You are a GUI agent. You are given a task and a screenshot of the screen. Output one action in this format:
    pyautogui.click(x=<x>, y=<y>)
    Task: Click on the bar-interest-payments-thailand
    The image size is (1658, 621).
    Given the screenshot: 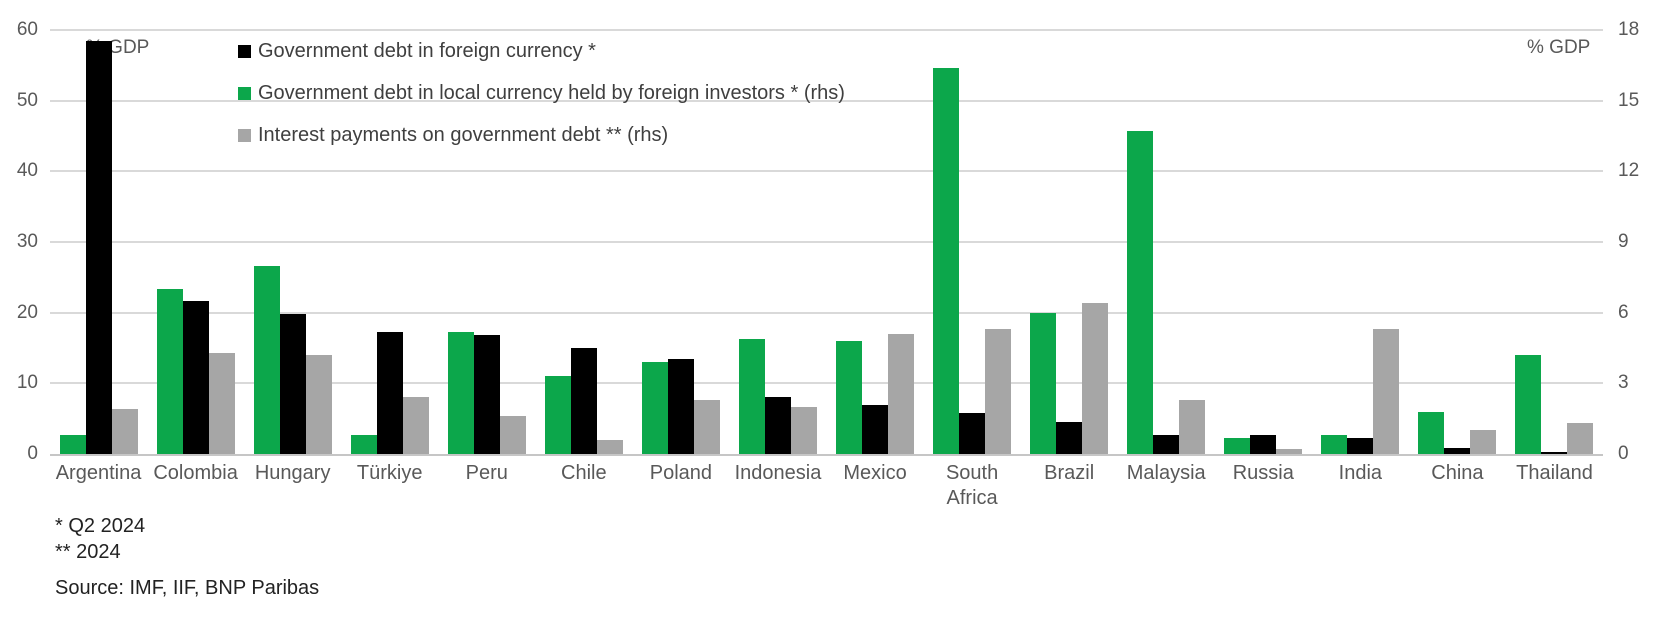 What is the action you would take?
    pyautogui.click(x=1580, y=438)
    